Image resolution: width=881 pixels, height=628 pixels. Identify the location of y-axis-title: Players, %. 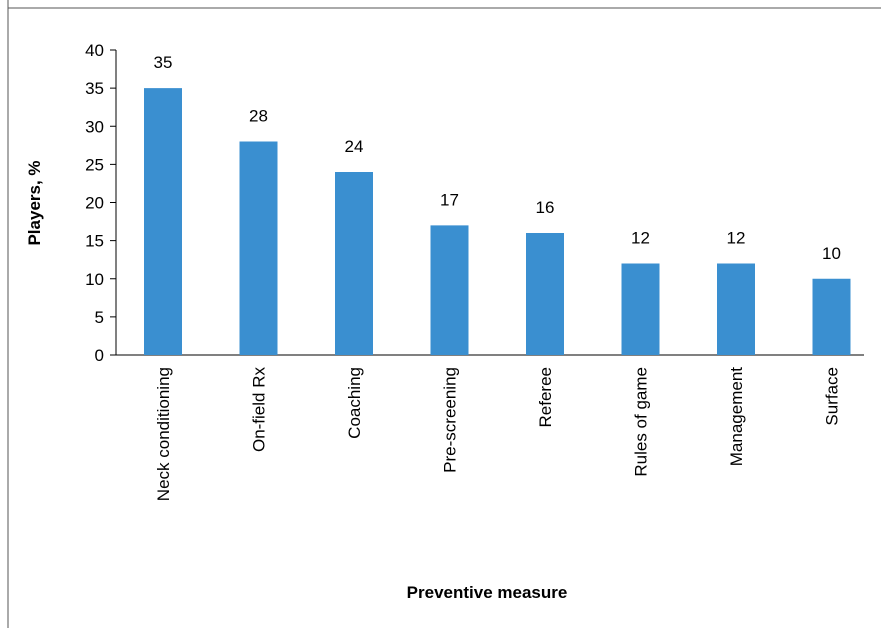
(34, 202).